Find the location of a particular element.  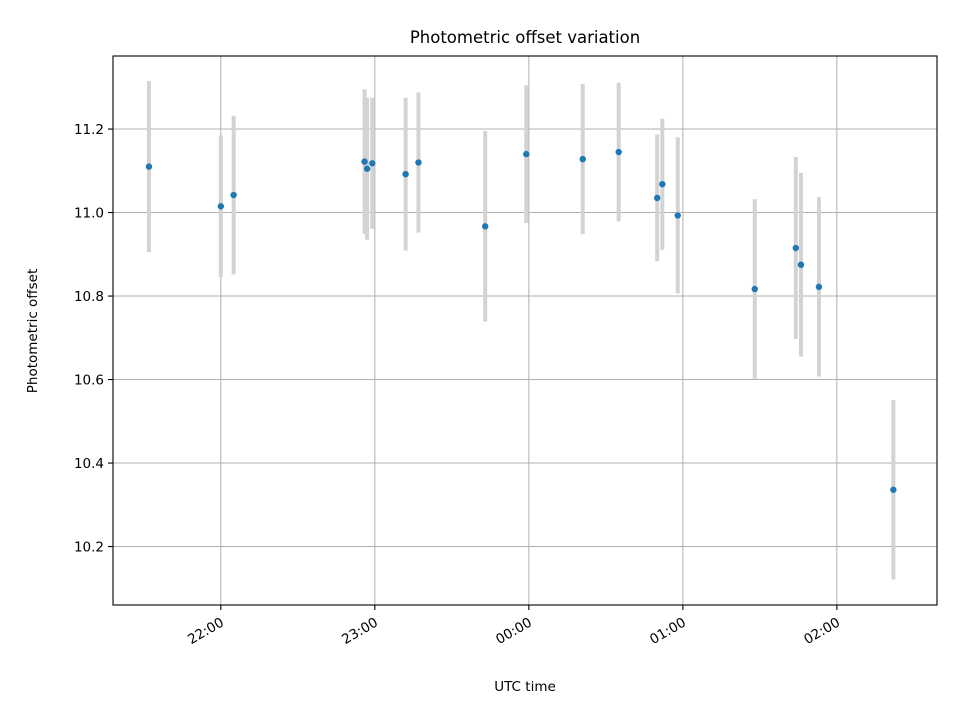

x-axis-label: UTC time is located at coordinates (525, 687).